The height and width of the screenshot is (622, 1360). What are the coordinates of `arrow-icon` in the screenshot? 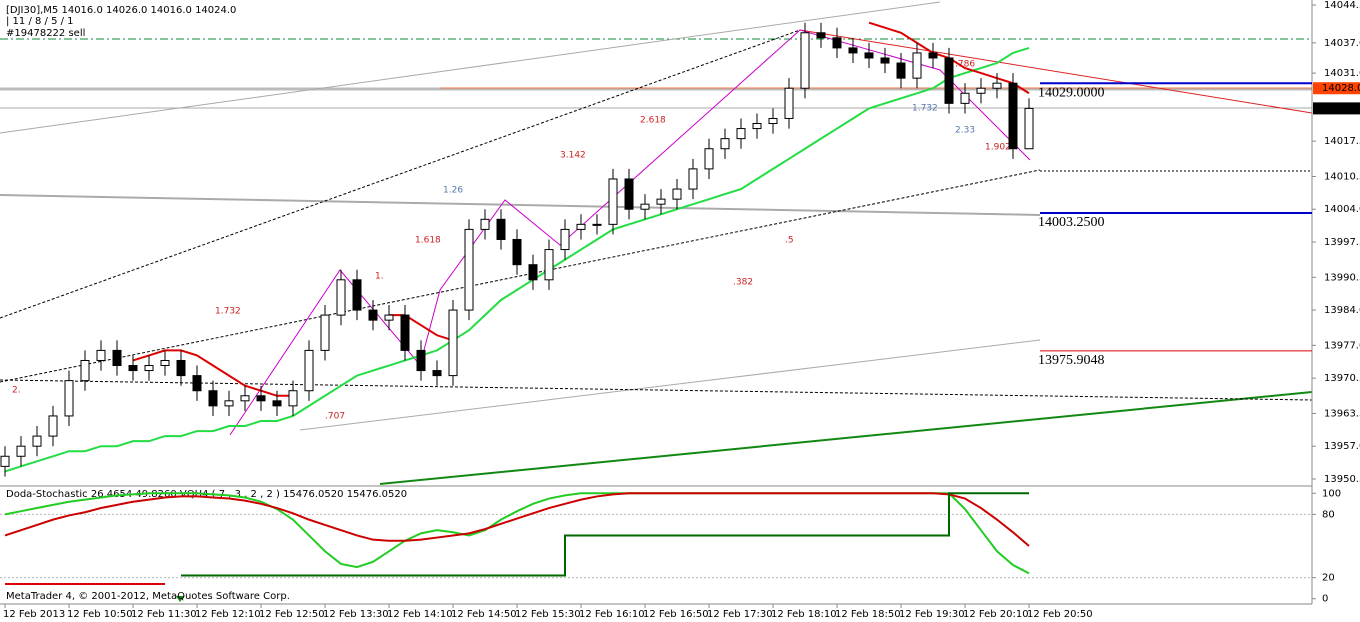 It's located at (180, 599).